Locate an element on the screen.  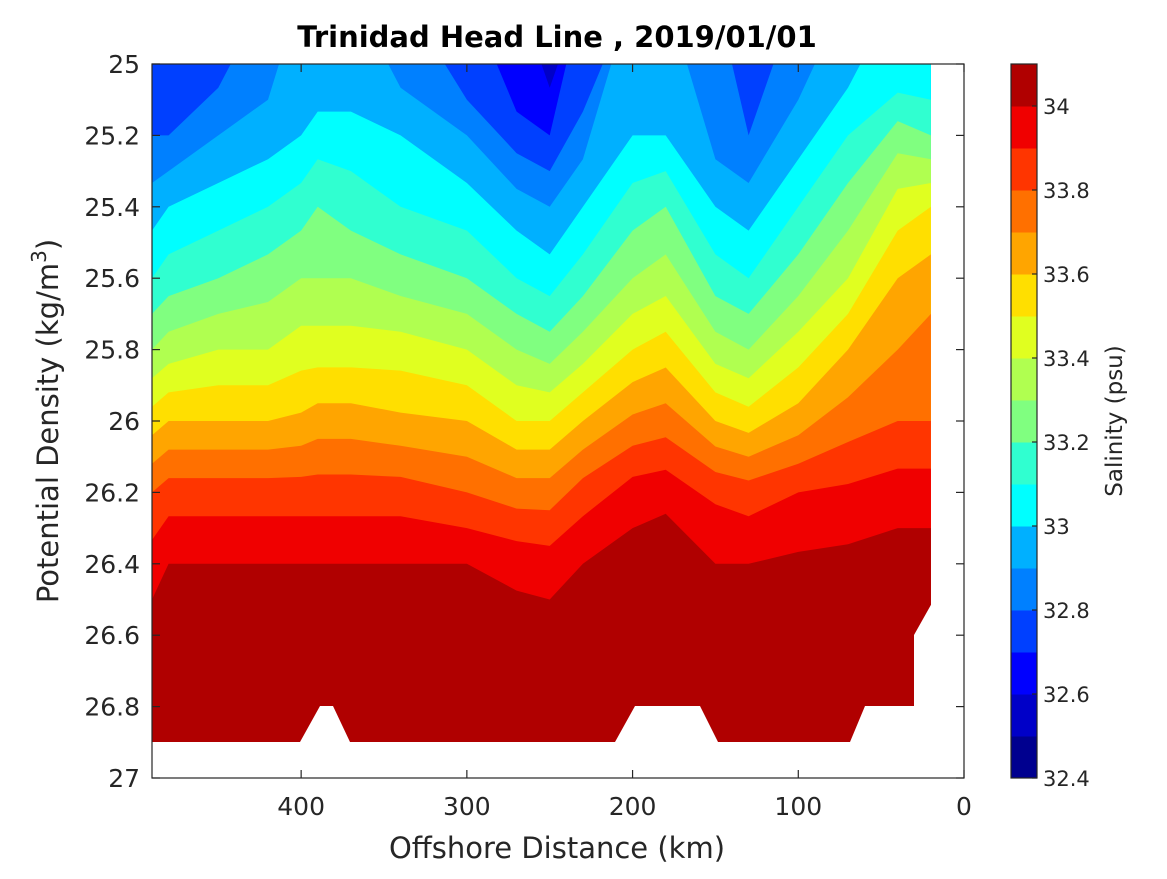
colorbar-tick-label: 33 is located at coordinates (1056, 527).